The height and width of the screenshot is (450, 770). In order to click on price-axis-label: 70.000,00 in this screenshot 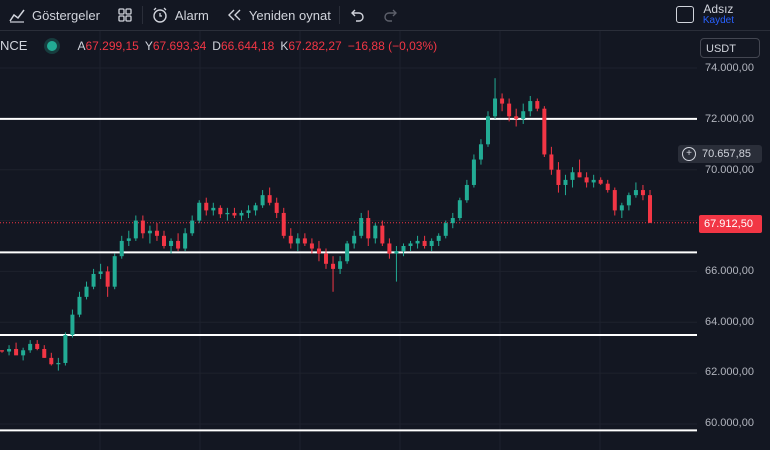, I will do `click(729, 170)`.